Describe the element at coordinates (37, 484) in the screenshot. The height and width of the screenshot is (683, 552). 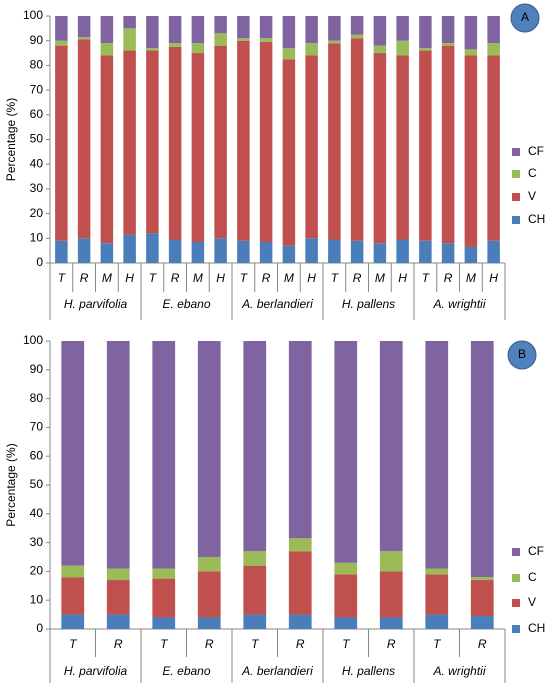
I see `y-tick-label: 50` at that location.